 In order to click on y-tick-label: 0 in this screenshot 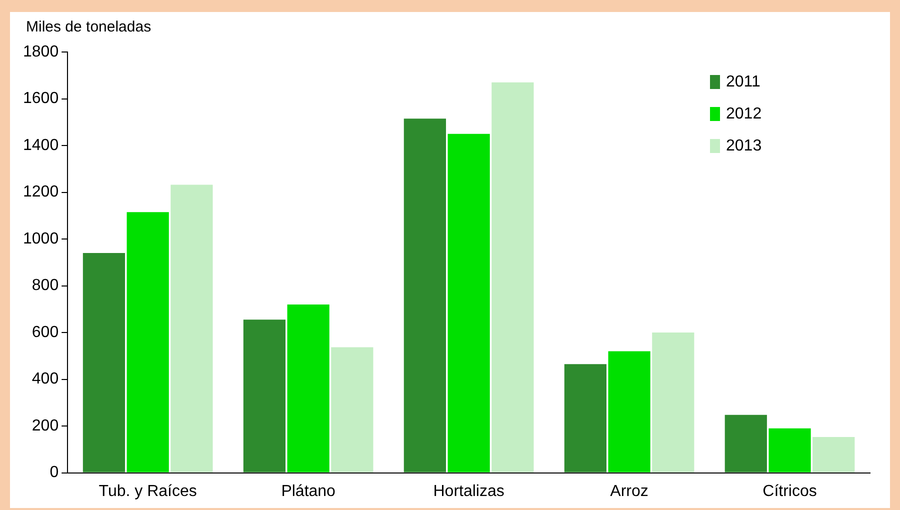, I will do `click(54, 473)`.